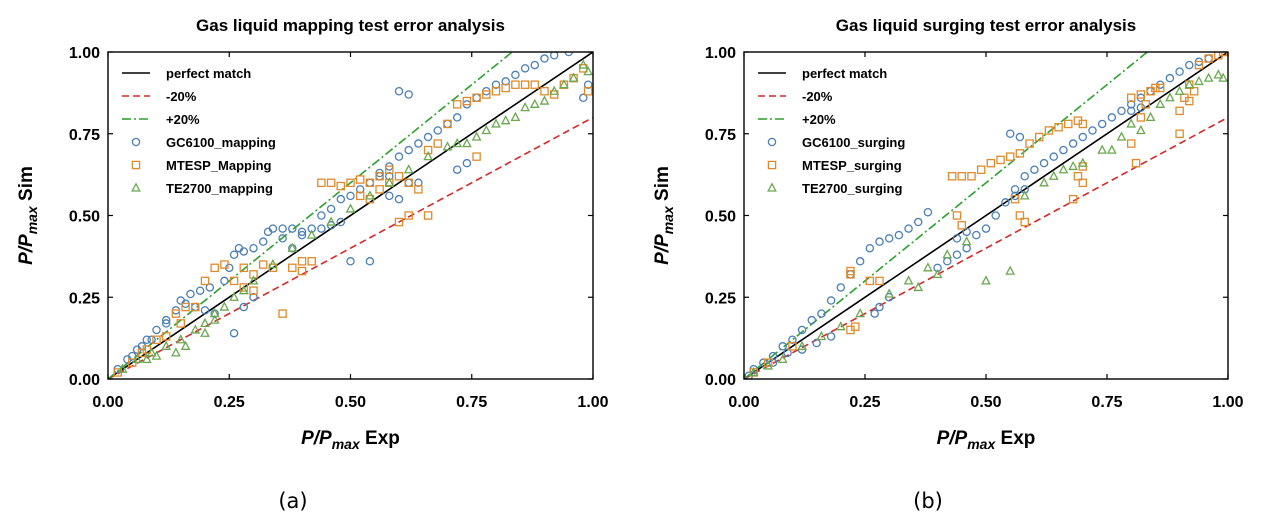 The image size is (1262, 530). Describe the element at coordinates (84, 53) in the screenshot. I see `y-tick-label: 1.00` at that location.